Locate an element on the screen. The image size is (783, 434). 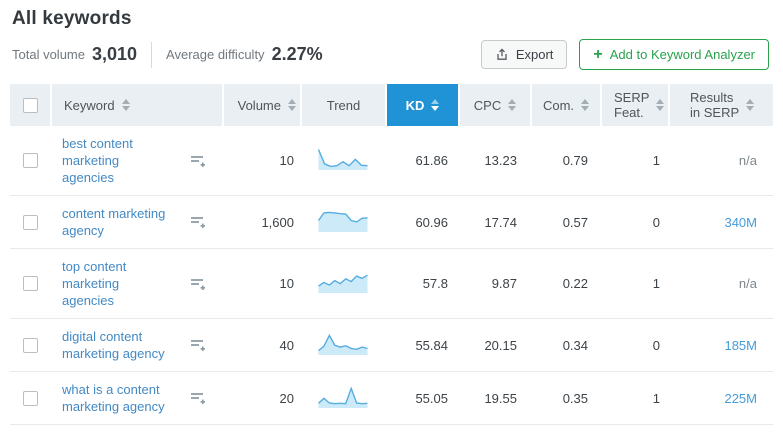
kd-value: 55.05 is located at coordinates (431, 398).